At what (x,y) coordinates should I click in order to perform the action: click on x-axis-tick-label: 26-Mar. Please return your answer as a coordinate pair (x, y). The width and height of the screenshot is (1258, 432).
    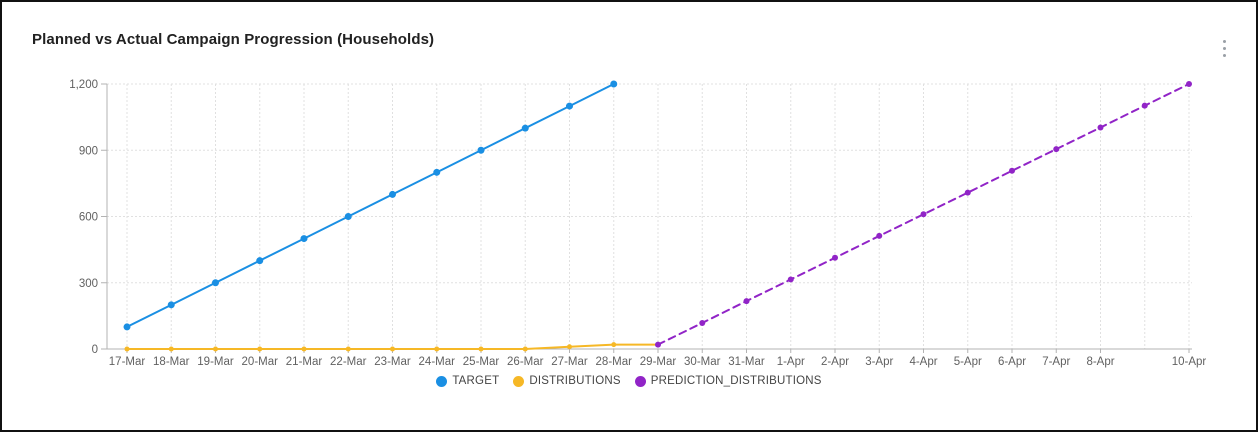
    Looking at the image, I should click on (525, 362).